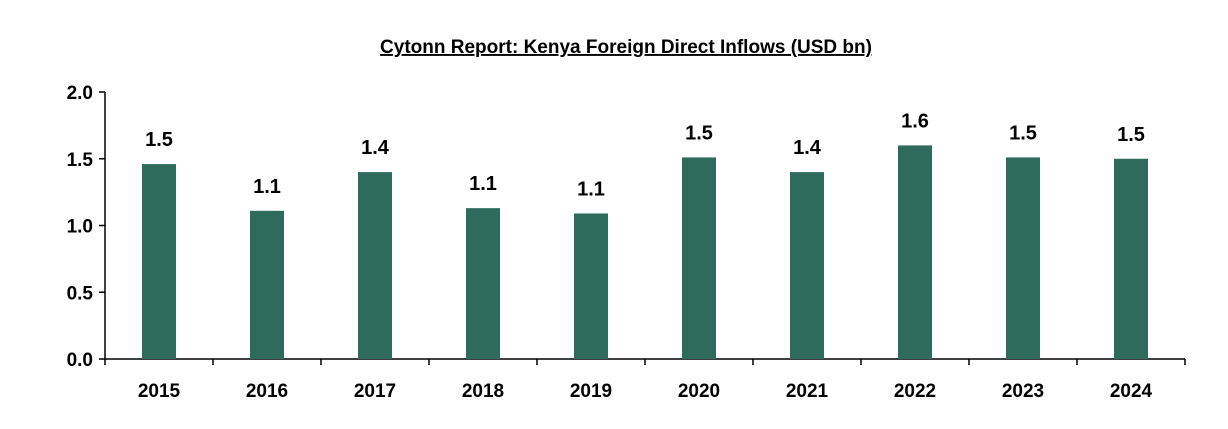 Image resolution: width=1228 pixels, height=429 pixels. Describe the element at coordinates (1023, 391) in the screenshot. I see `x-tick-label: 2023` at that location.